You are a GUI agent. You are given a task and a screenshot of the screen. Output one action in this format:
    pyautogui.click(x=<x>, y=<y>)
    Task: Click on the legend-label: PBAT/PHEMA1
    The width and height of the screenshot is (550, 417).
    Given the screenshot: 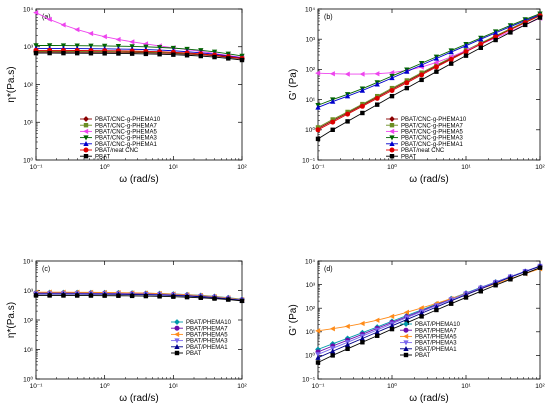 What is the action you would take?
    pyautogui.click(x=436, y=350)
    